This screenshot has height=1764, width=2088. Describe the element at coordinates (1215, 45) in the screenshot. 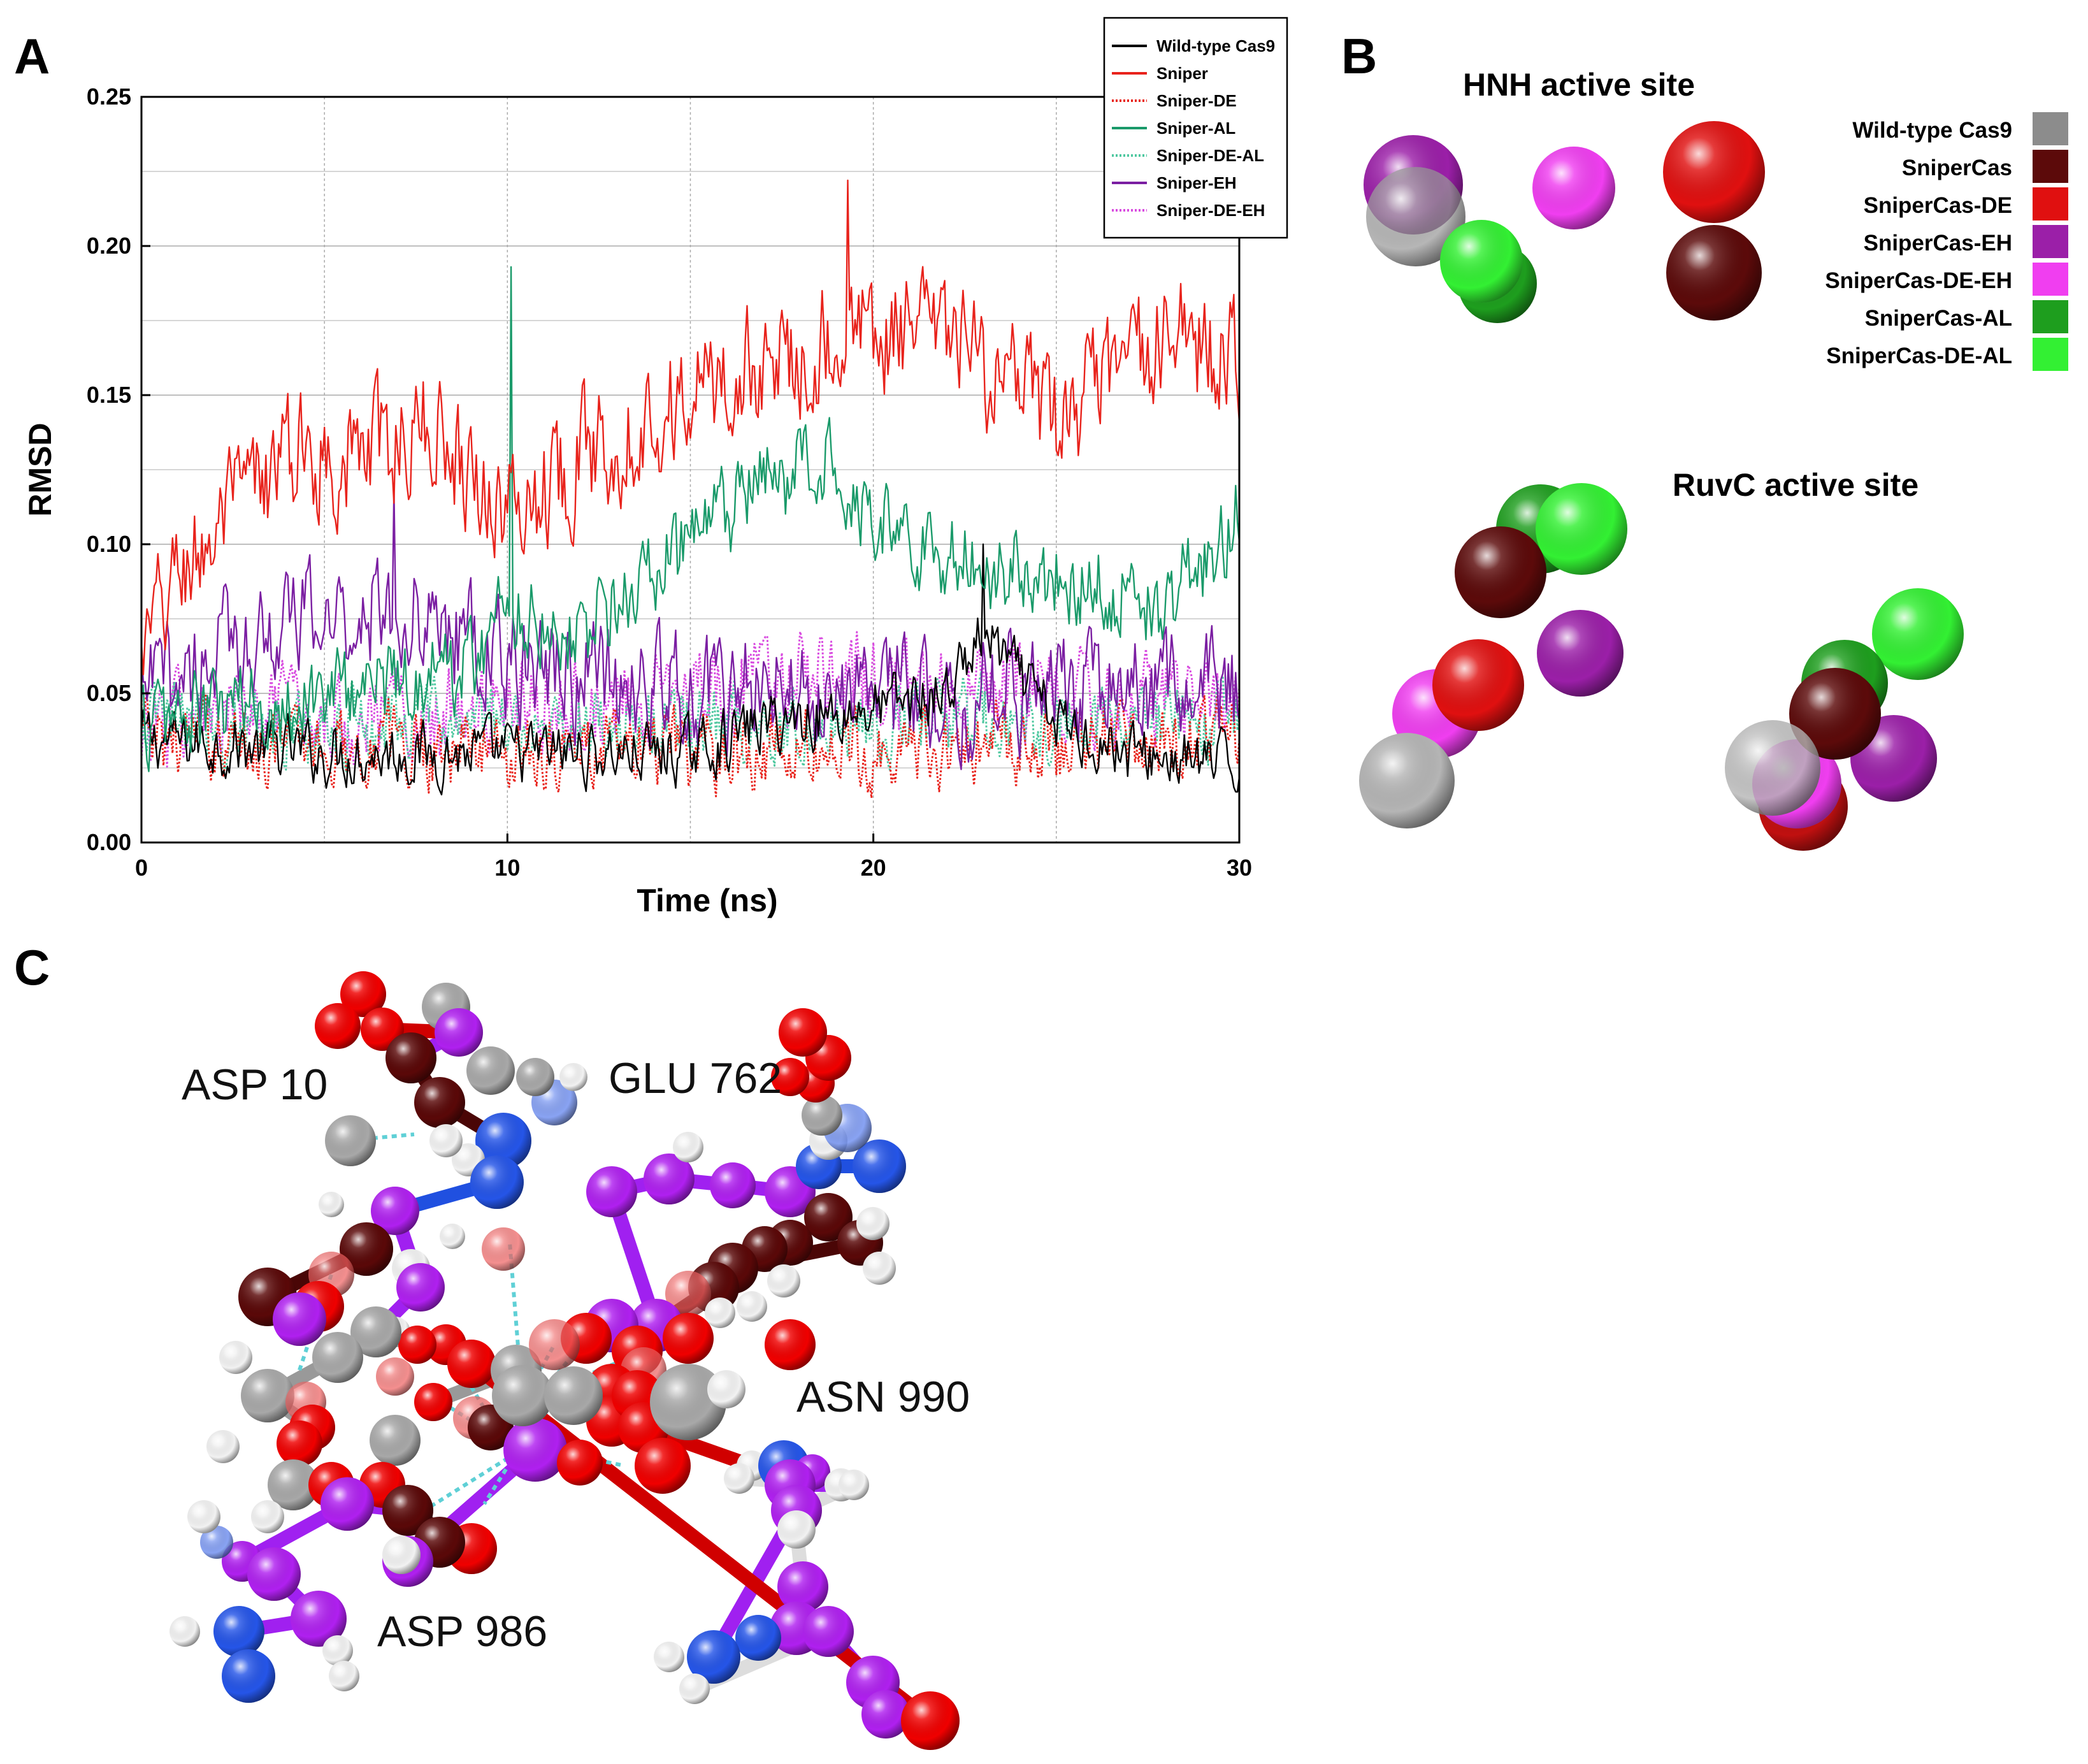

I see `legend-label: Wild-type Cas9` at that location.